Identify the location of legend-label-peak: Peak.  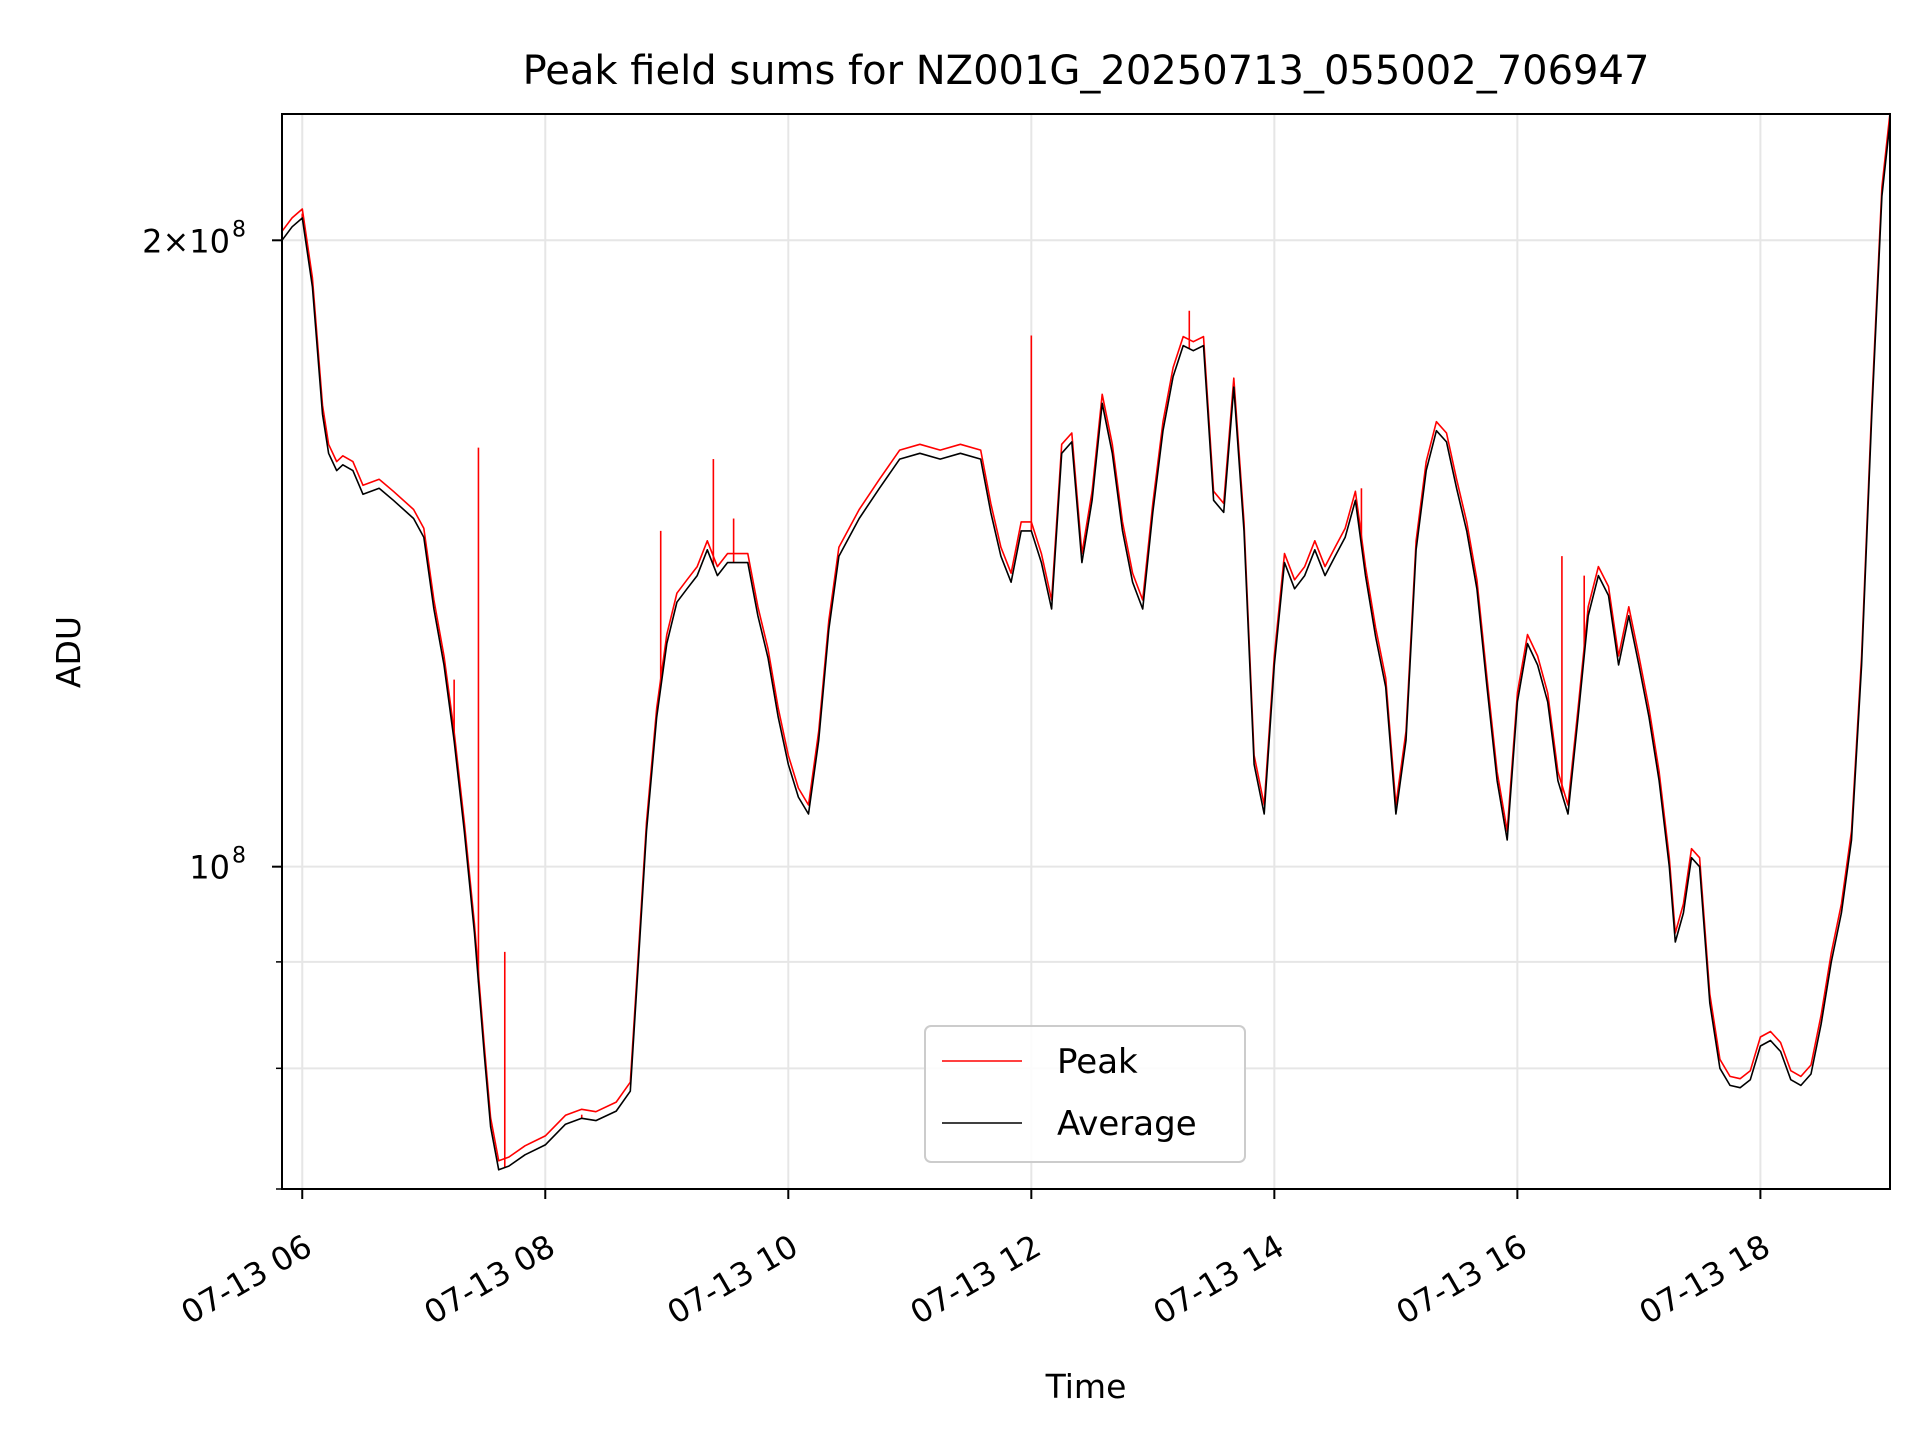
(1097, 1062).